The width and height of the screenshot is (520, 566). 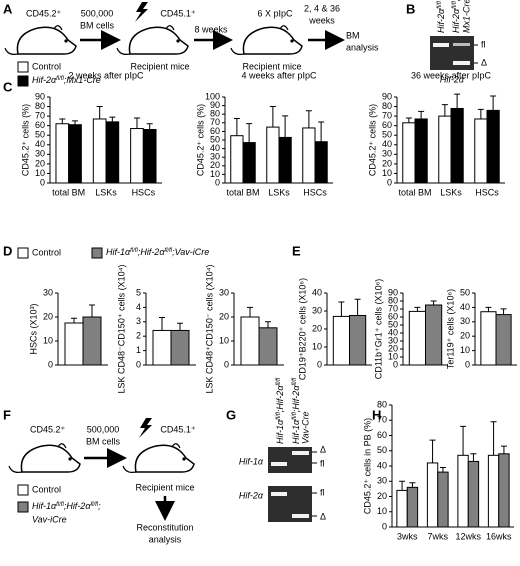 What do you see at coordinates (7, 250) in the screenshot?
I see `label: D` at bounding box center [7, 250].